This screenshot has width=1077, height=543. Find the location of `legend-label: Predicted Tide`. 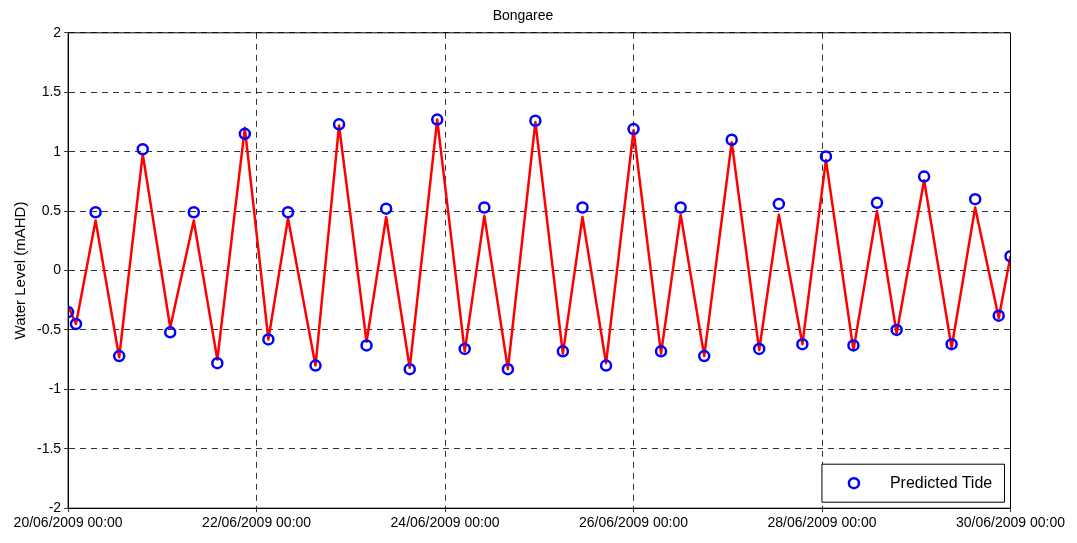

legend-label: Predicted Tide is located at coordinates (941, 482).